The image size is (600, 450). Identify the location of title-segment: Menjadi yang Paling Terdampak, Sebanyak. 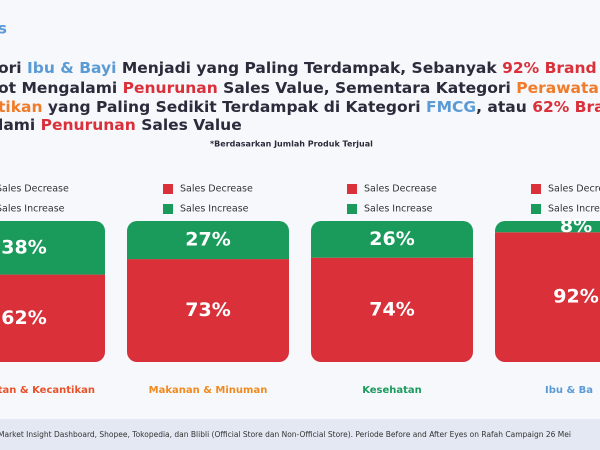
(309, 68).